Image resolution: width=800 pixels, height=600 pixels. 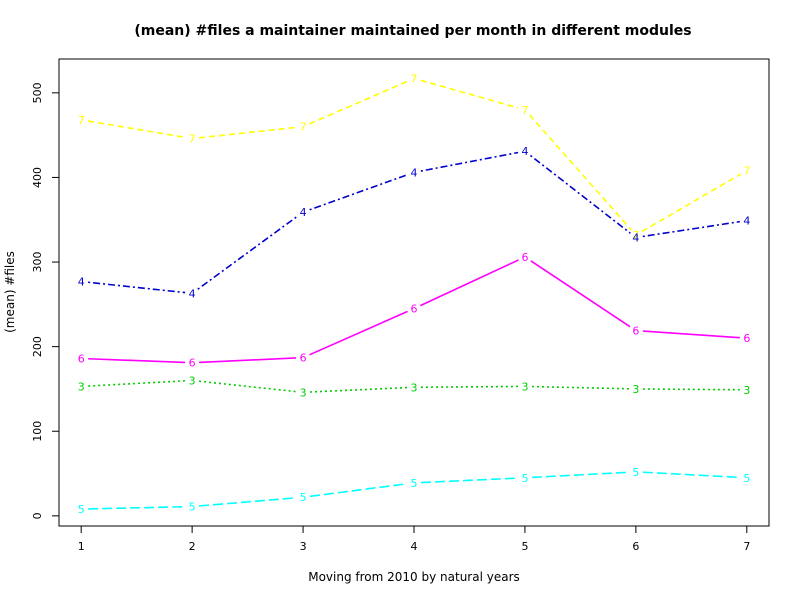 I want to click on x-tick-label: 4, so click(x=414, y=546).